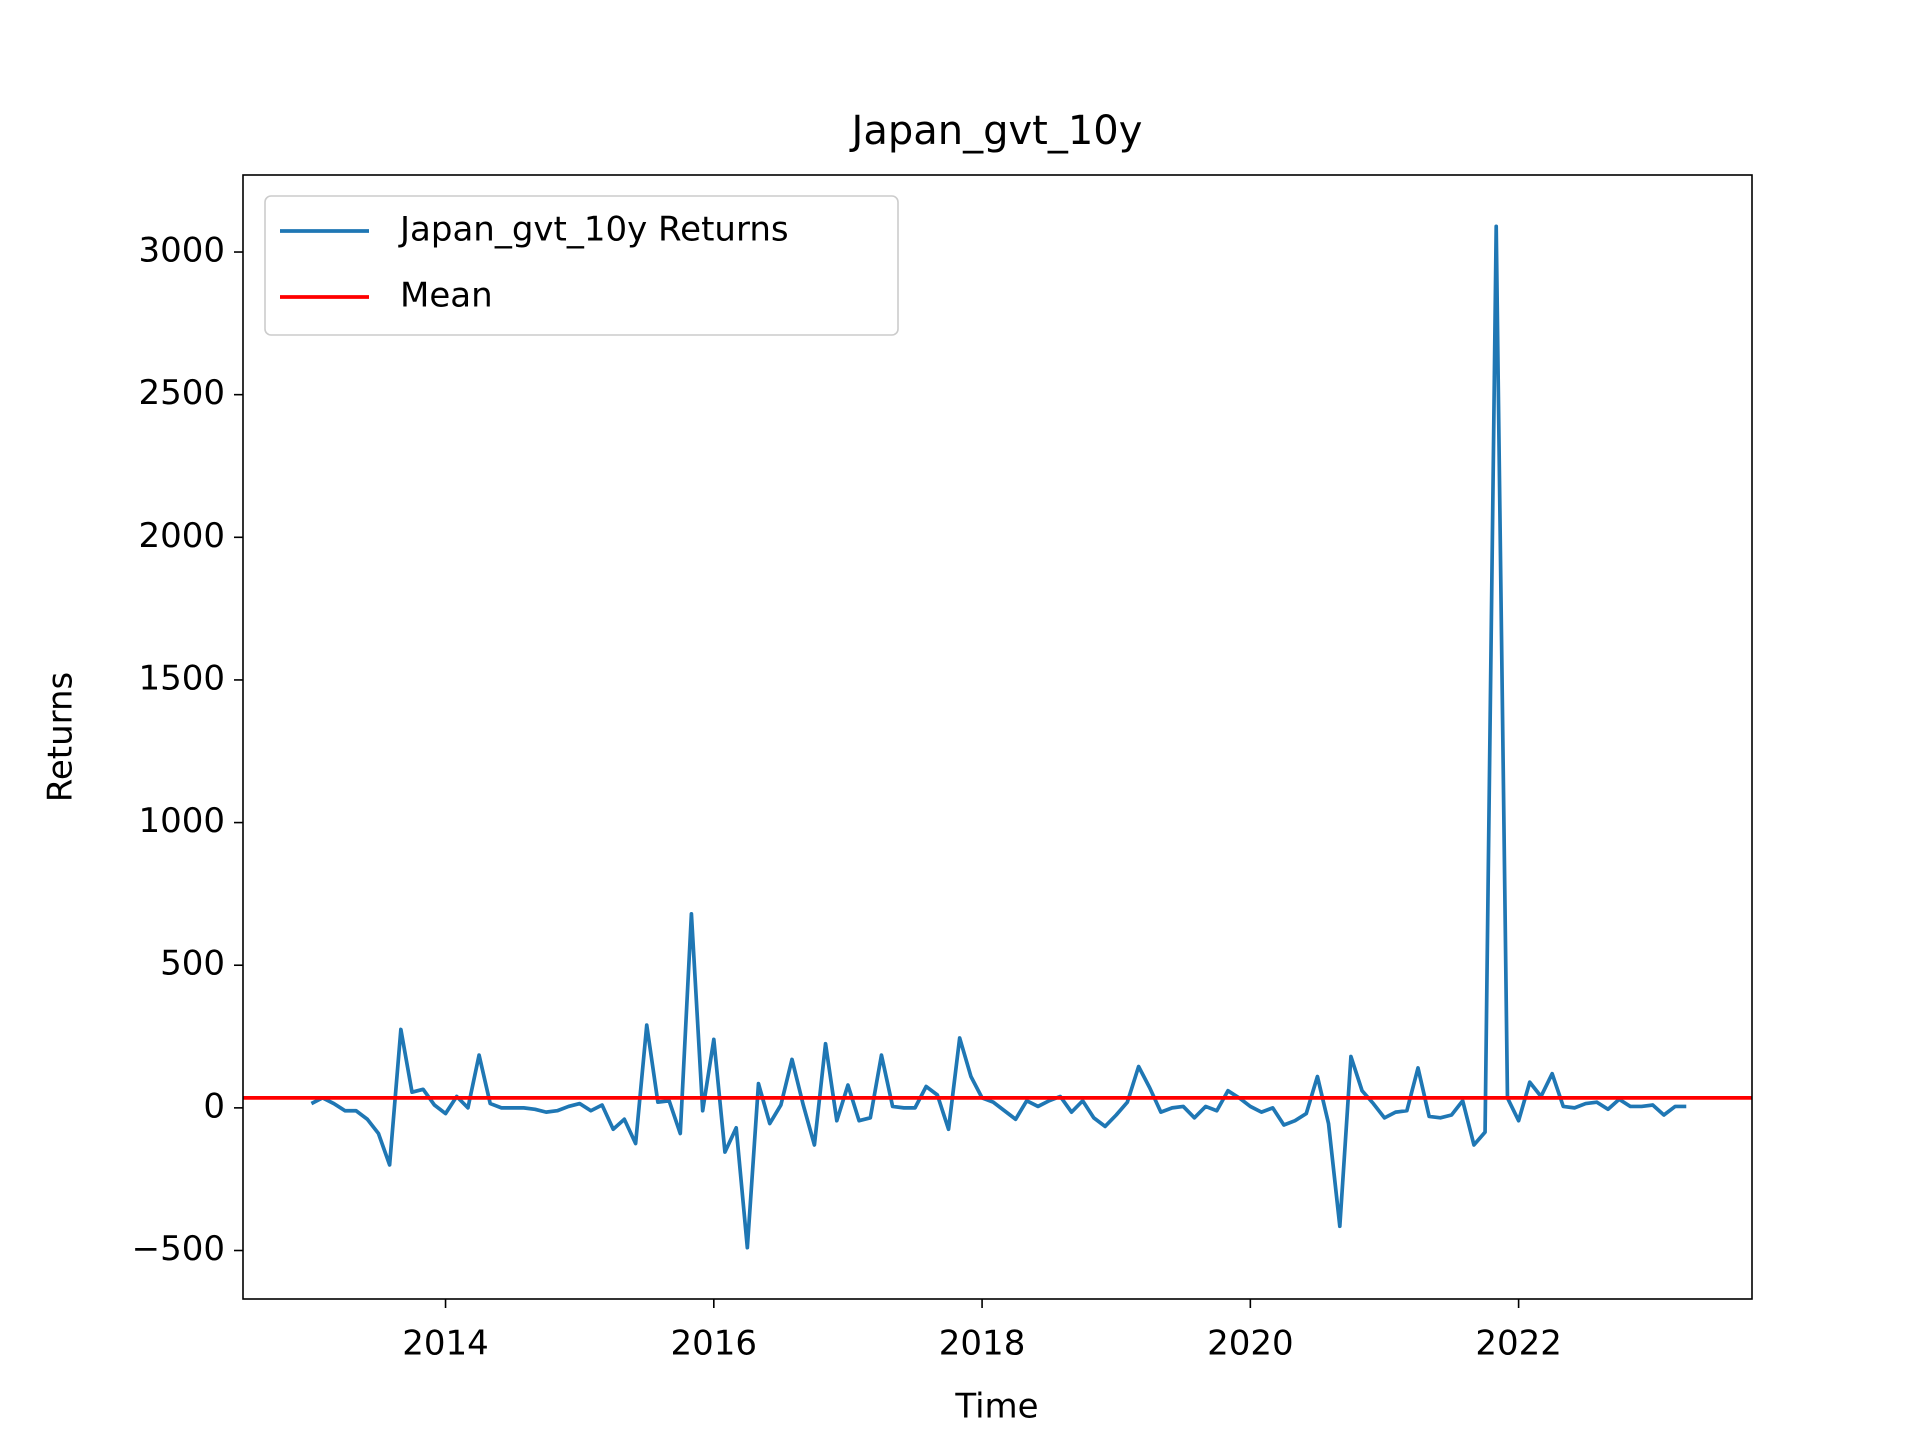 The width and height of the screenshot is (1920, 1440). Describe the element at coordinates (1250, 1344) in the screenshot. I see `x-tick-label: 2020` at that location.